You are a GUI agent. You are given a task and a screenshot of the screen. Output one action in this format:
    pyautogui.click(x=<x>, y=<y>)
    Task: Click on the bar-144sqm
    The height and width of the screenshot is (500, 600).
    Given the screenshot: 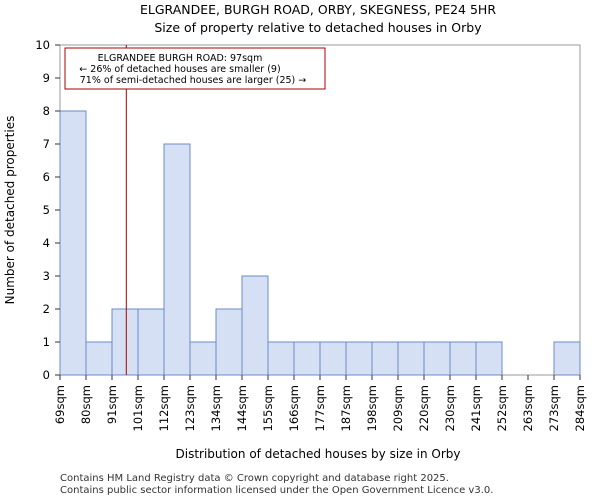 What is the action you would take?
    pyautogui.click(x=255, y=325)
    